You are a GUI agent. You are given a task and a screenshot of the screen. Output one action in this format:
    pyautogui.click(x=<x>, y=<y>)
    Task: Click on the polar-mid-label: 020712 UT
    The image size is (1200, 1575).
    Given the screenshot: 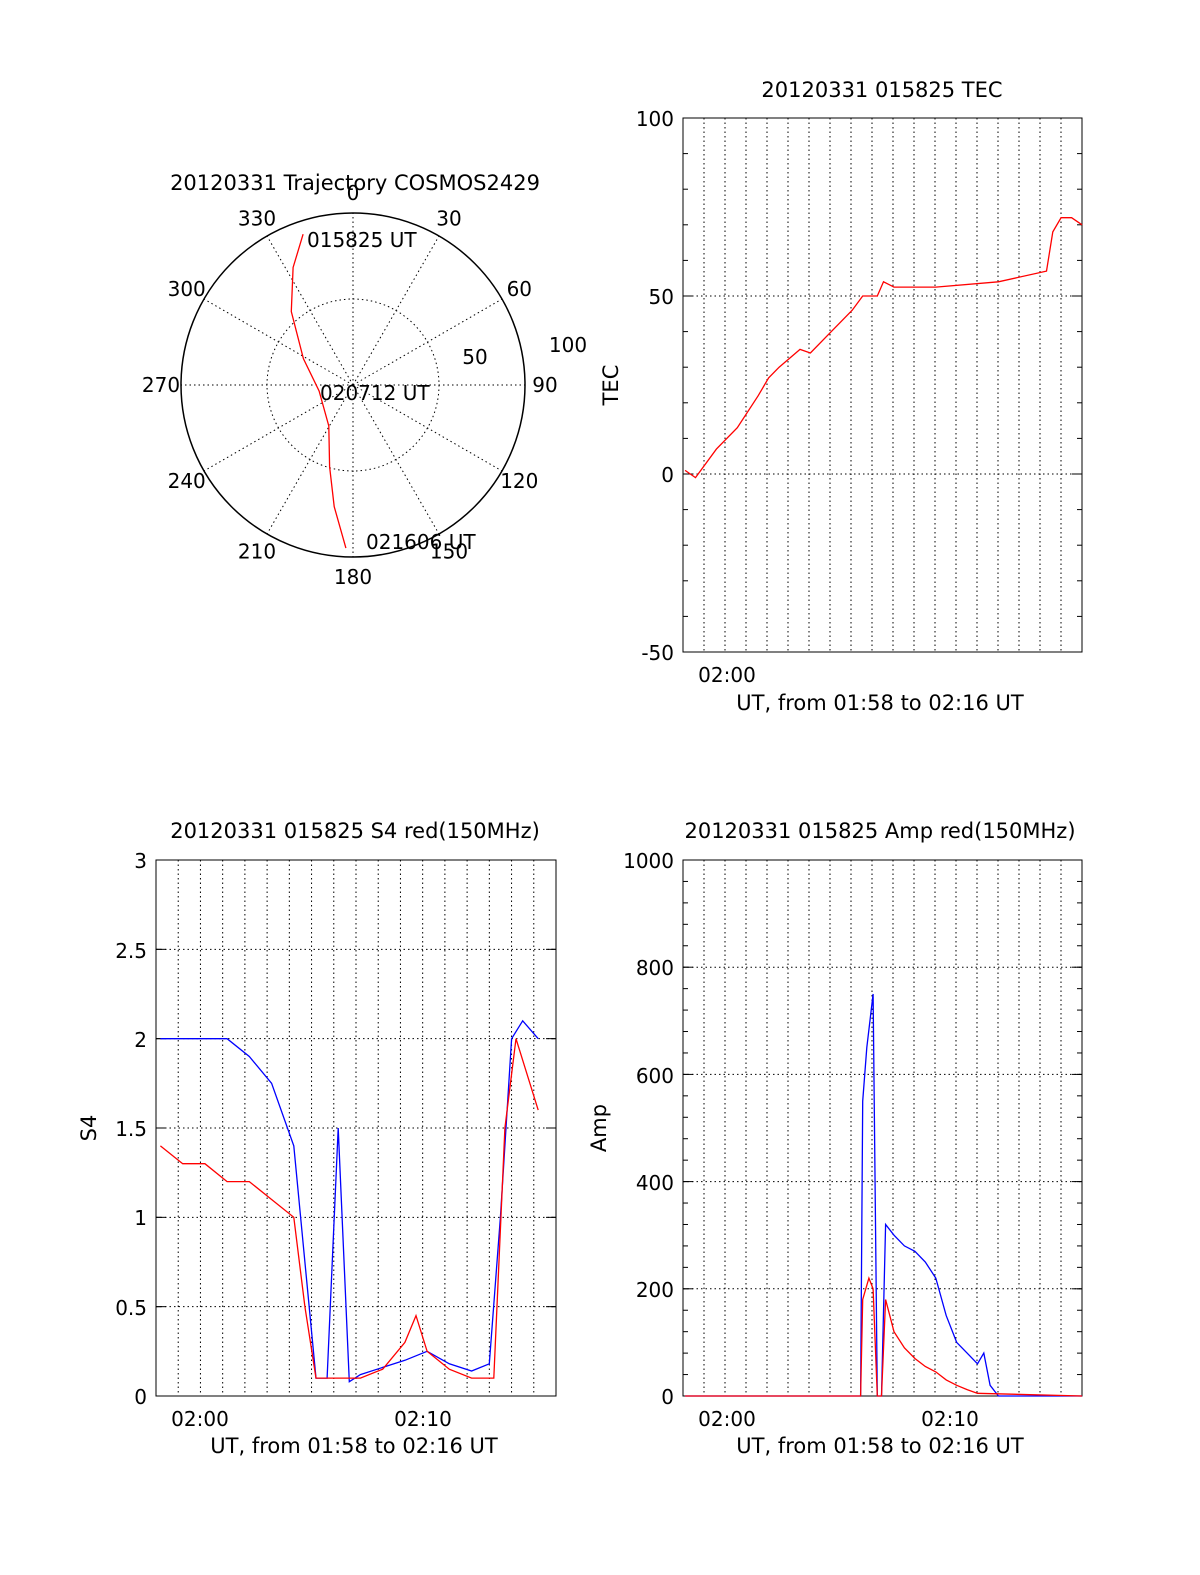 What is the action you would take?
    pyautogui.click(x=375, y=393)
    